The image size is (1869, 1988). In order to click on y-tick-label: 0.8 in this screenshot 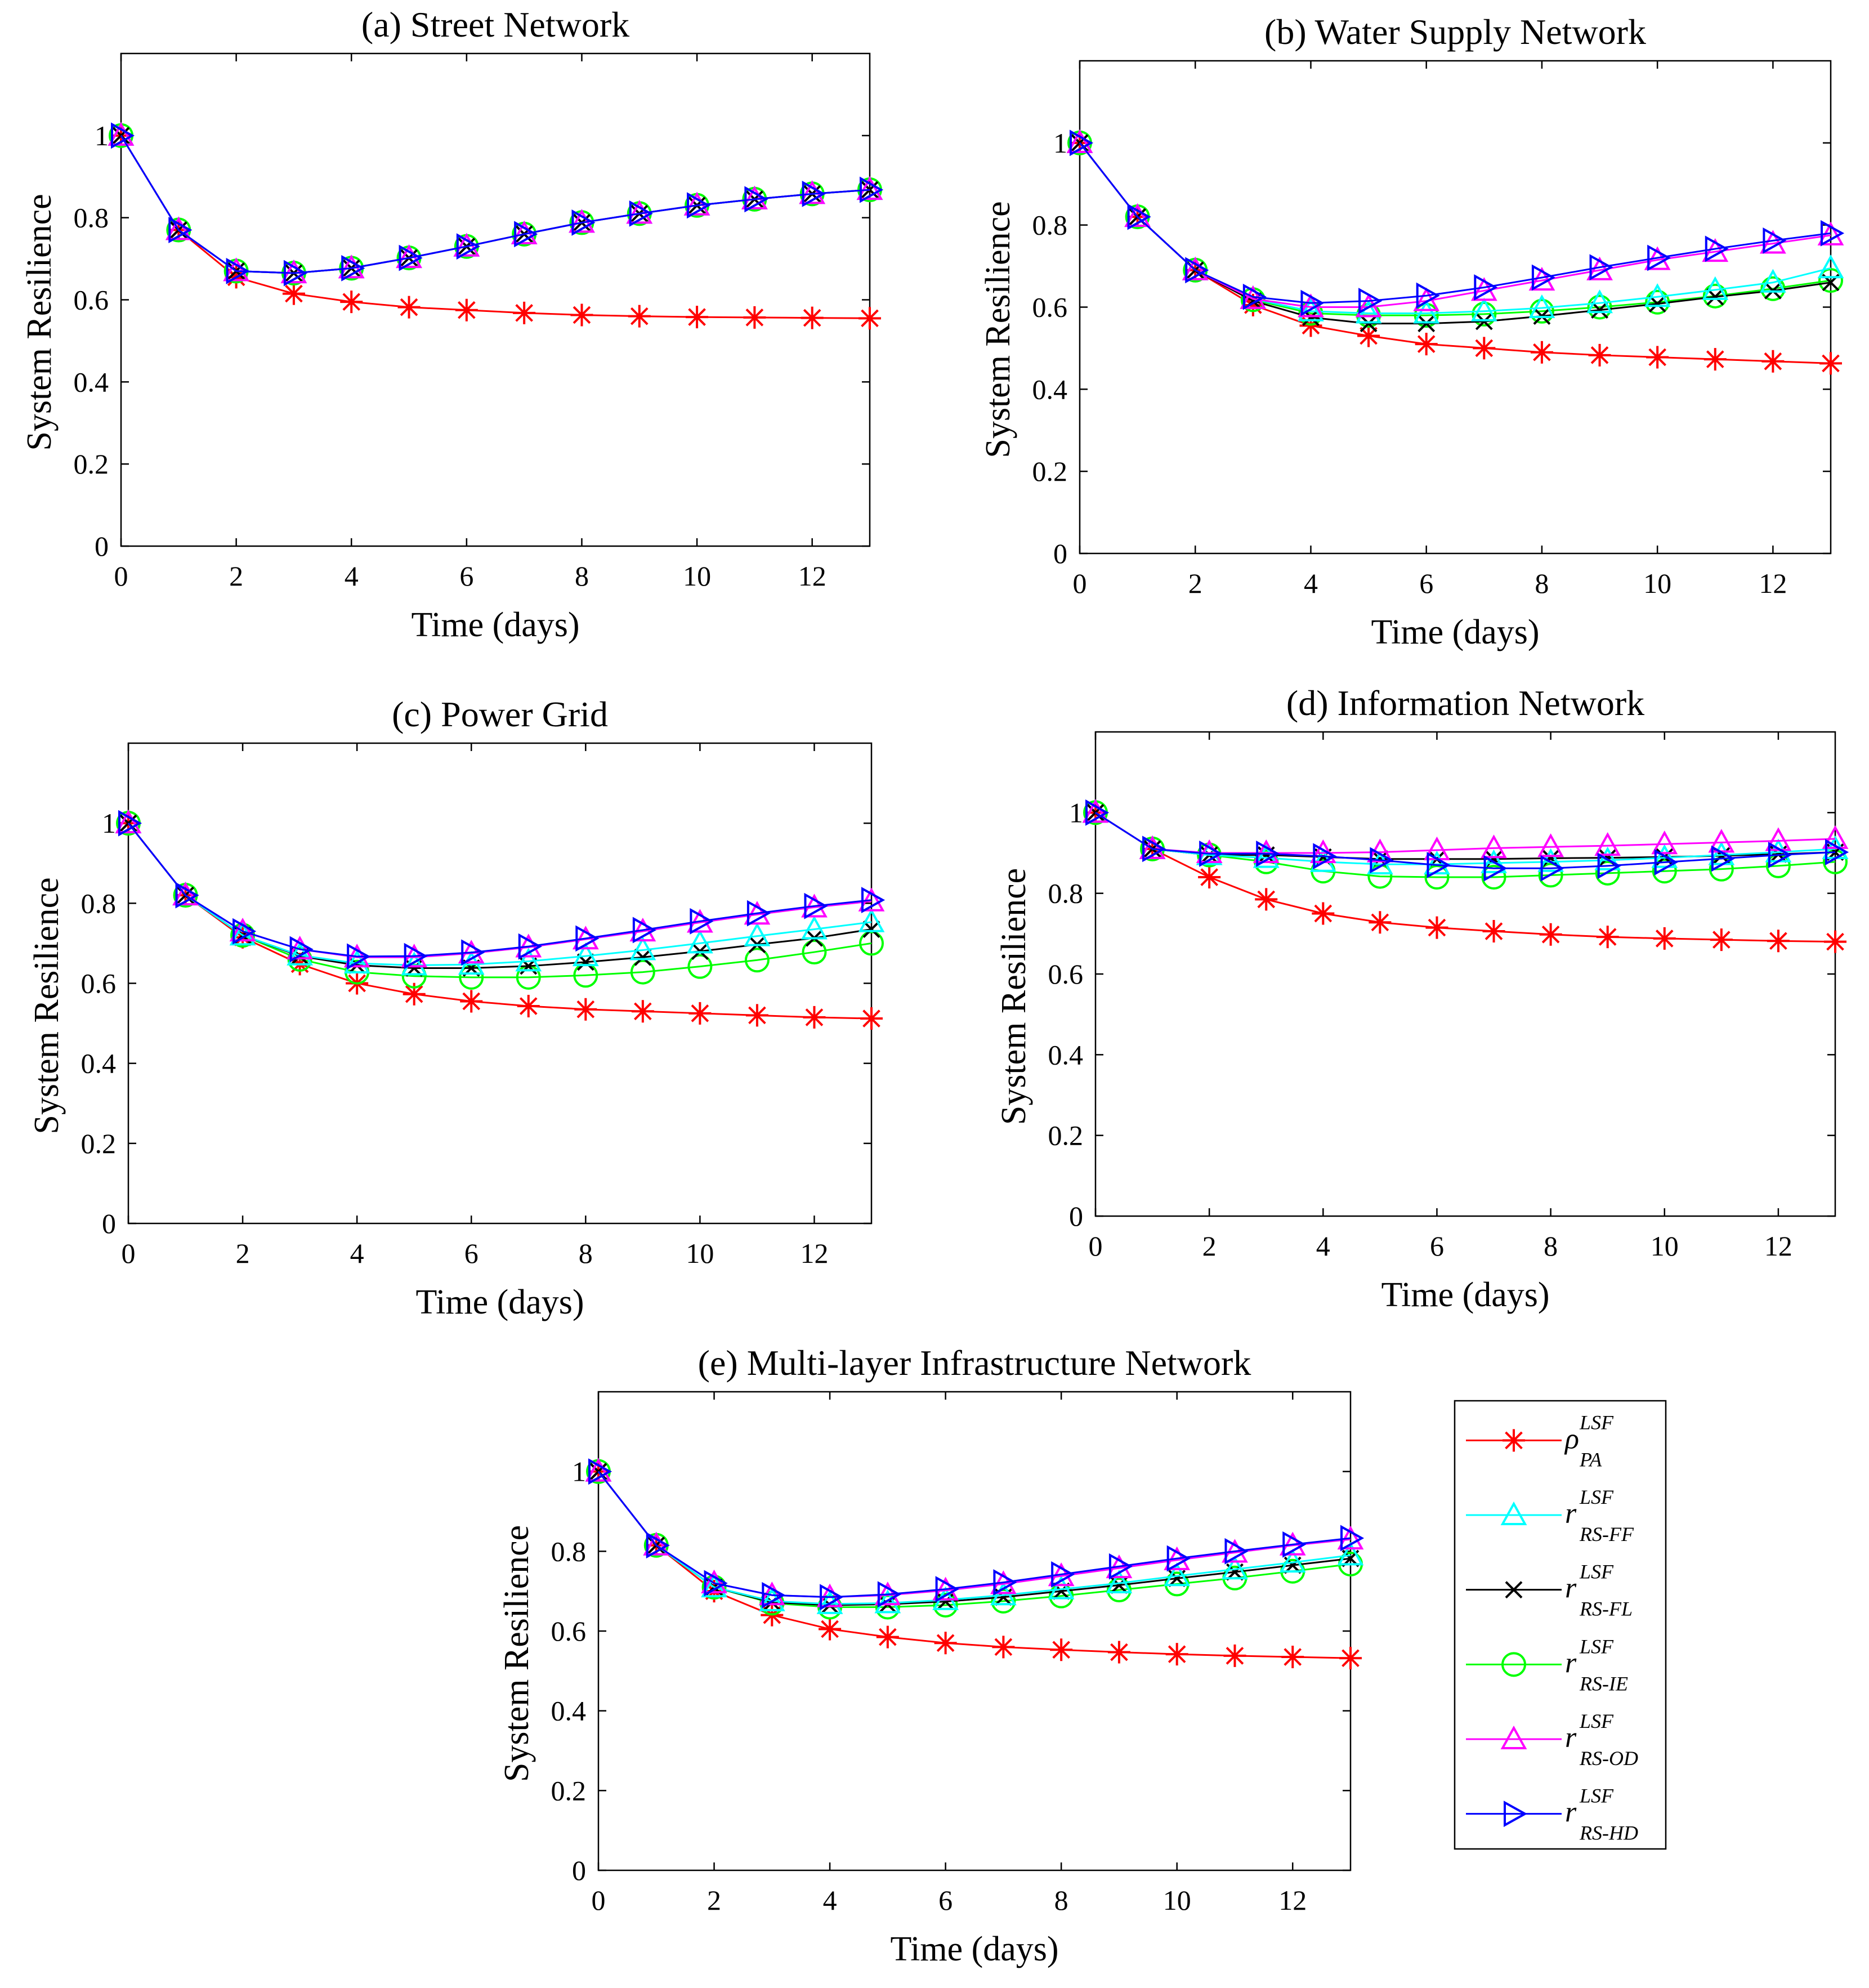, I will do `click(91, 218)`.